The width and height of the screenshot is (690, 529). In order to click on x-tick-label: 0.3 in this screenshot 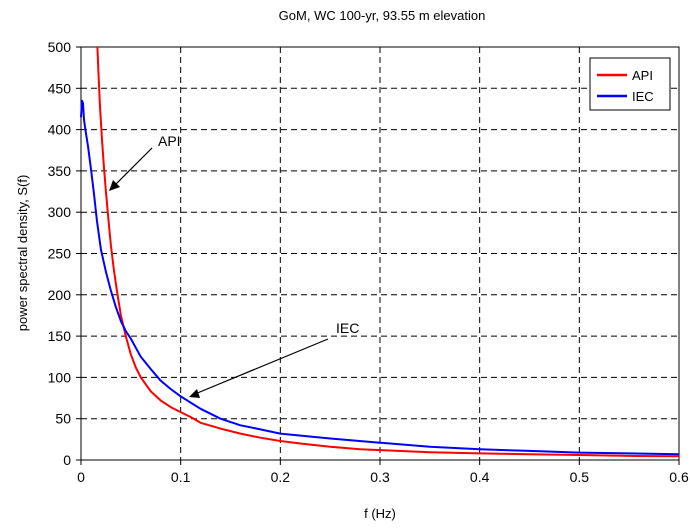, I will do `click(380, 477)`.